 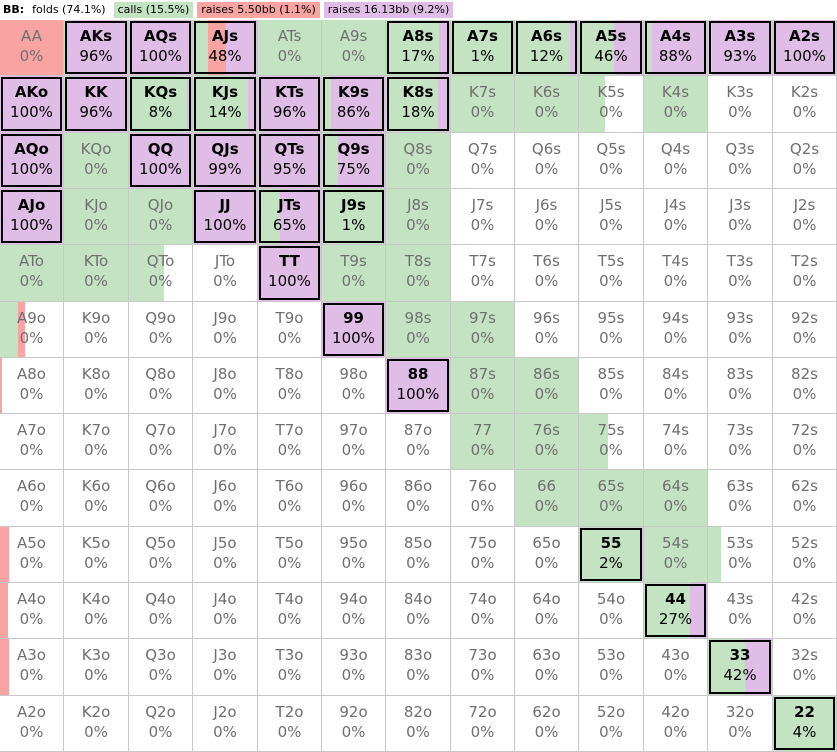 I want to click on hand-cell-83o: 83o 0%, so click(x=418, y=667).